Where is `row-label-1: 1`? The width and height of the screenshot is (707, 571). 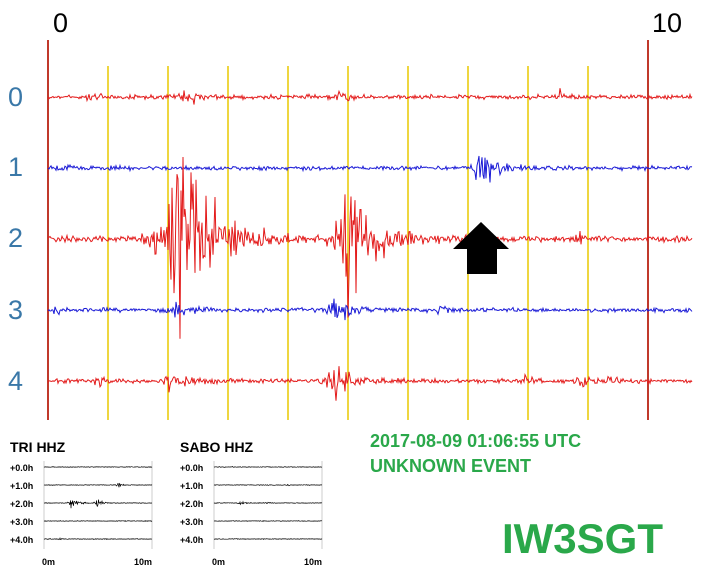 row-label-1: 1 is located at coordinates (16, 167).